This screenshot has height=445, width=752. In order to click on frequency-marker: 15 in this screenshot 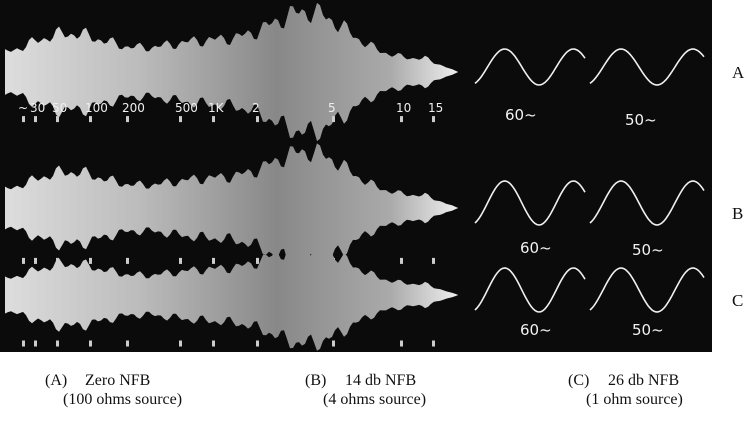, I will do `click(435, 108)`.